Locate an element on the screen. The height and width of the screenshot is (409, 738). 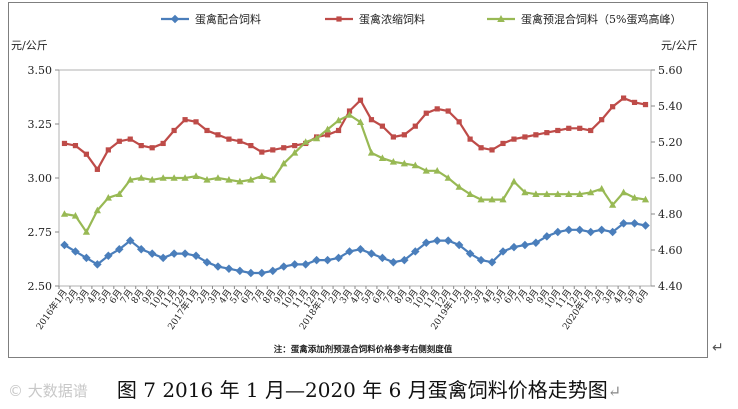
y-right-tick-label: 5.20 is located at coordinates (670, 142).